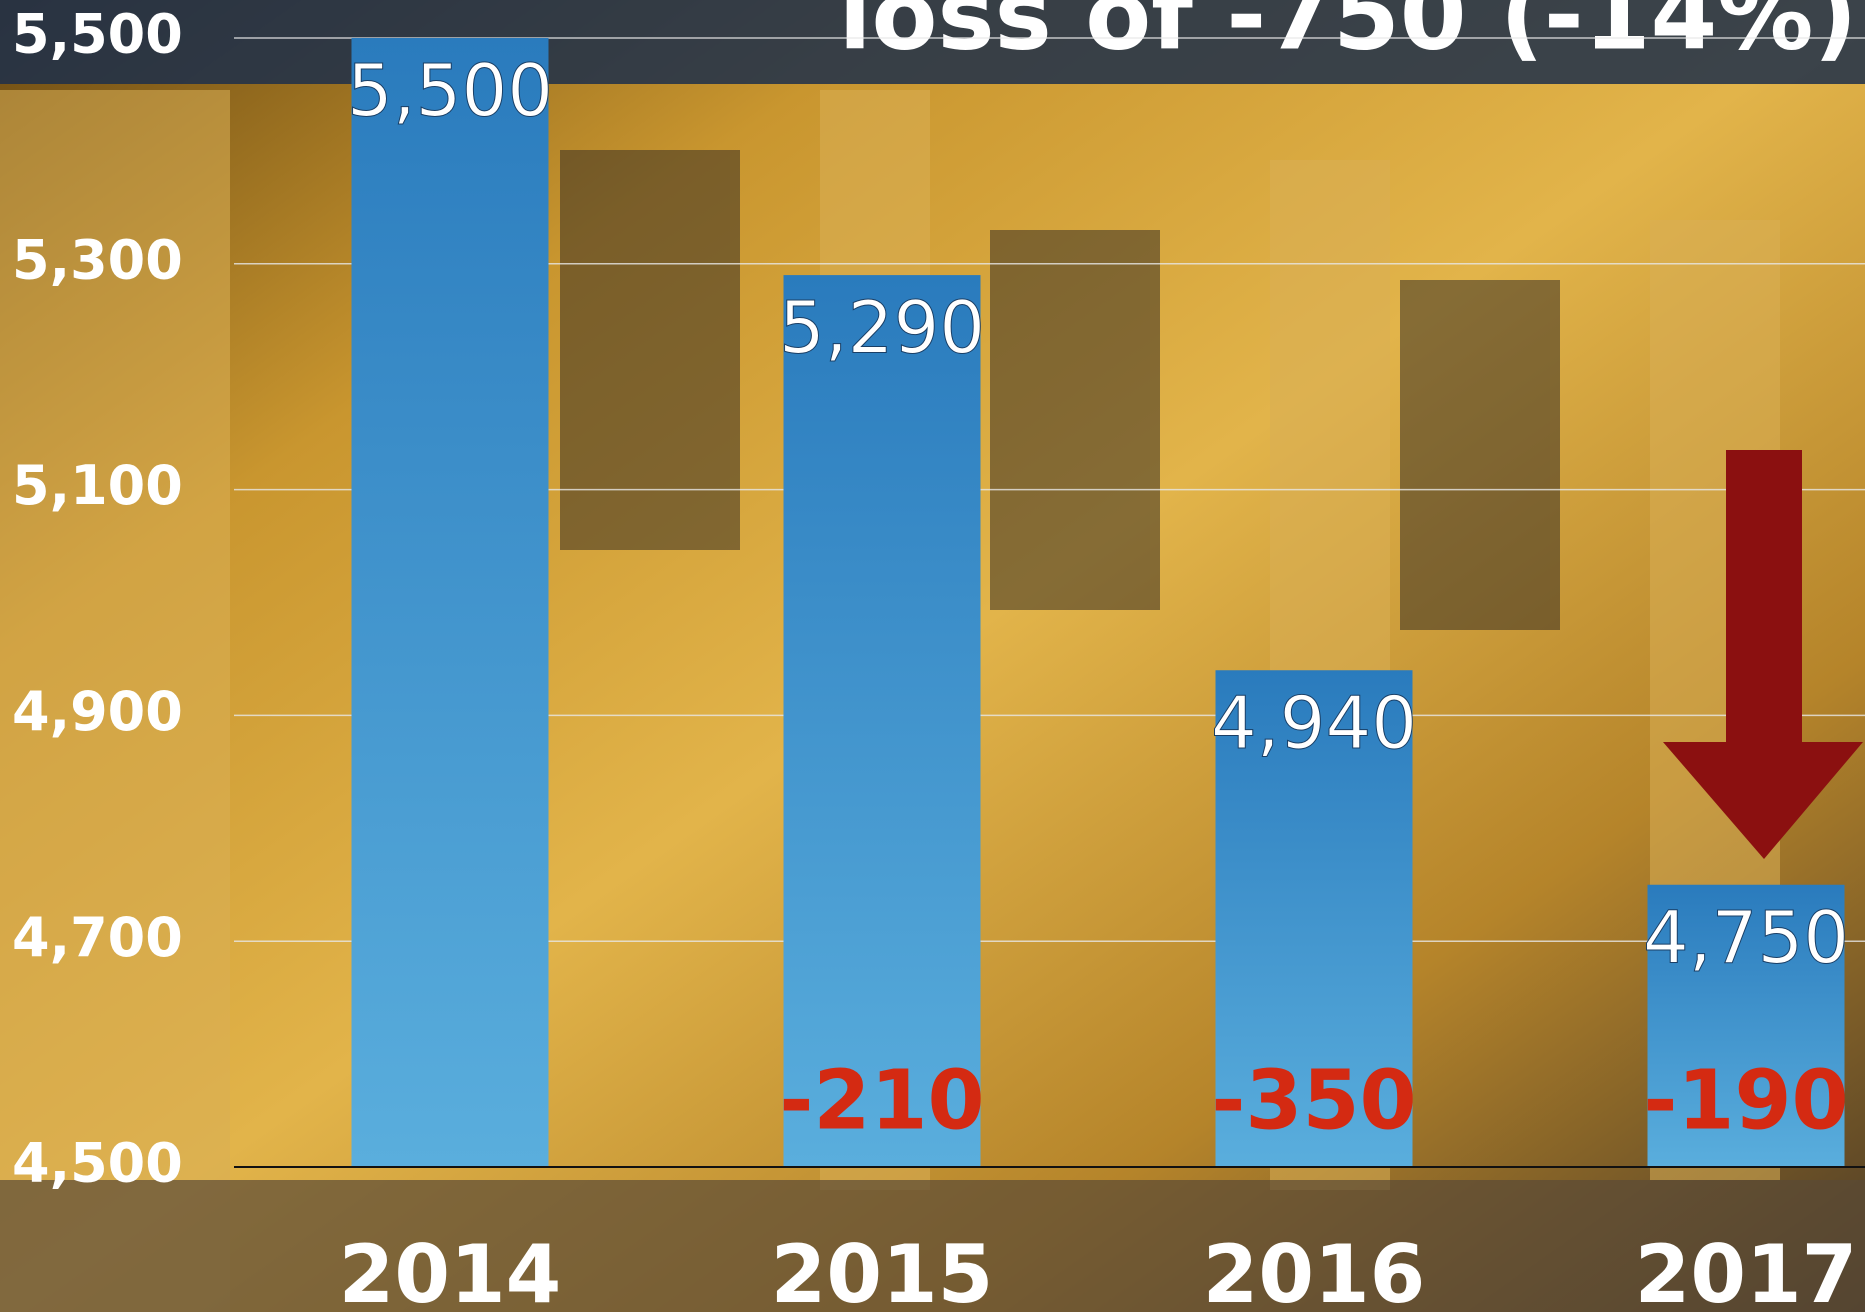 This screenshot has height=1312, width=1865. I want to click on y-tick-label: 5,100, so click(97, 485).